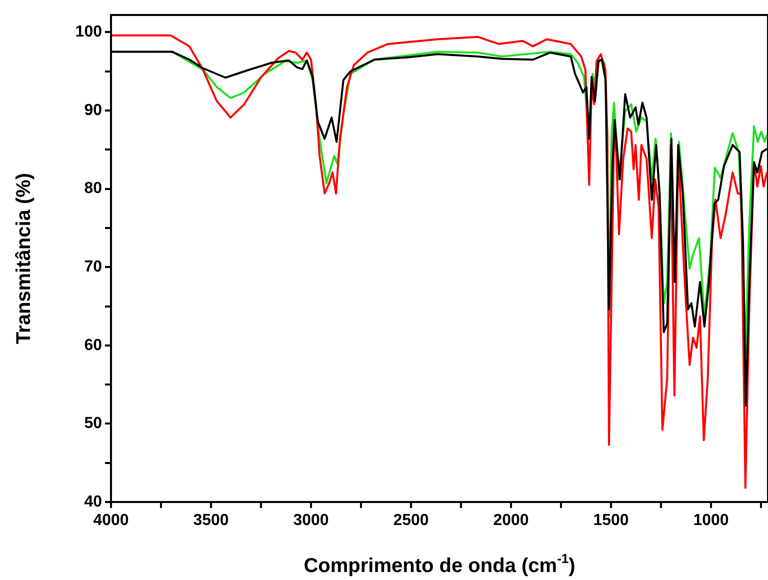 This screenshot has height=580, width=768. What do you see at coordinates (93, 501) in the screenshot?
I see `y-tick-label: 40` at bounding box center [93, 501].